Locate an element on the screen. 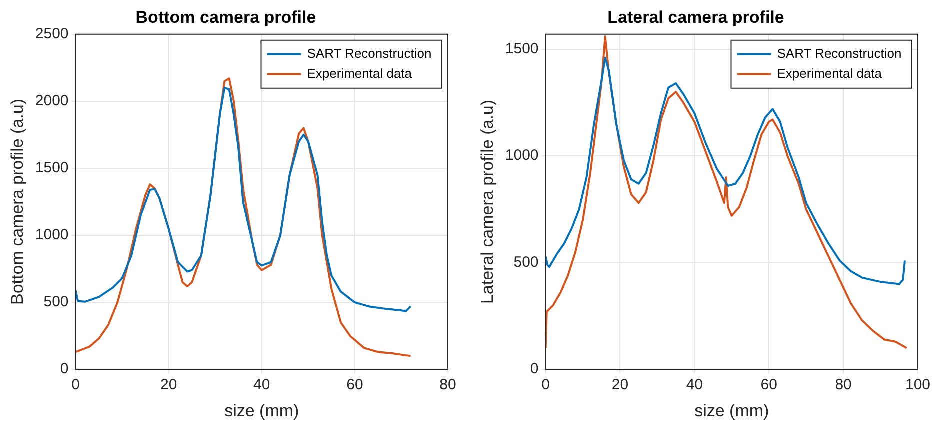 This screenshot has width=940, height=430. y-axis-title: Bottom camera profile (a.u) is located at coordinates (17, 202).